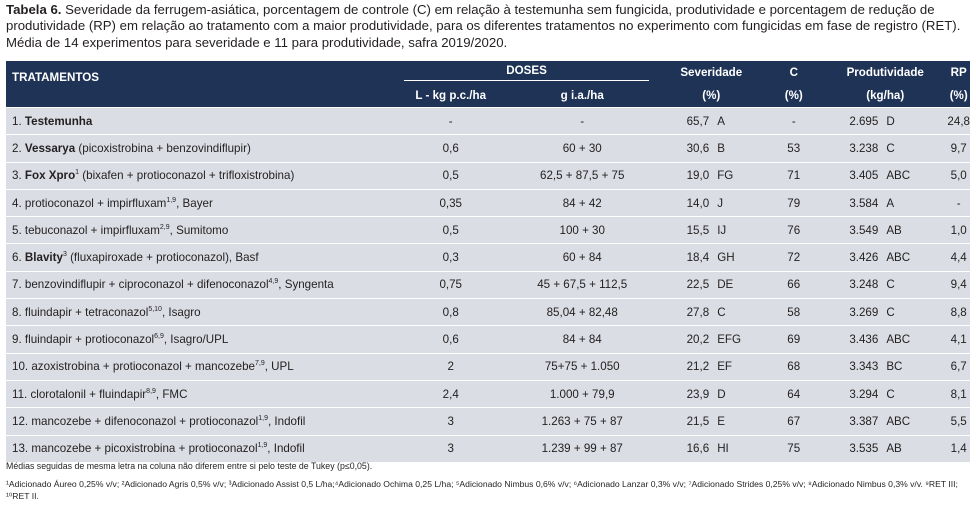 The image size is (976, 508). What do you see at coordinates (164, 227) in the screenshot?
I see `treatment-note: 2,9` at bounding box center [164, 227].